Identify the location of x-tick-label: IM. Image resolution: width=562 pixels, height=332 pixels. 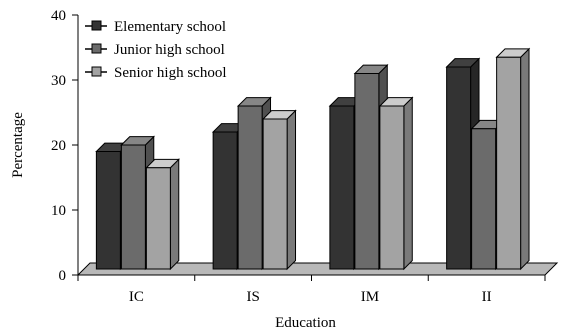
(370, 297).